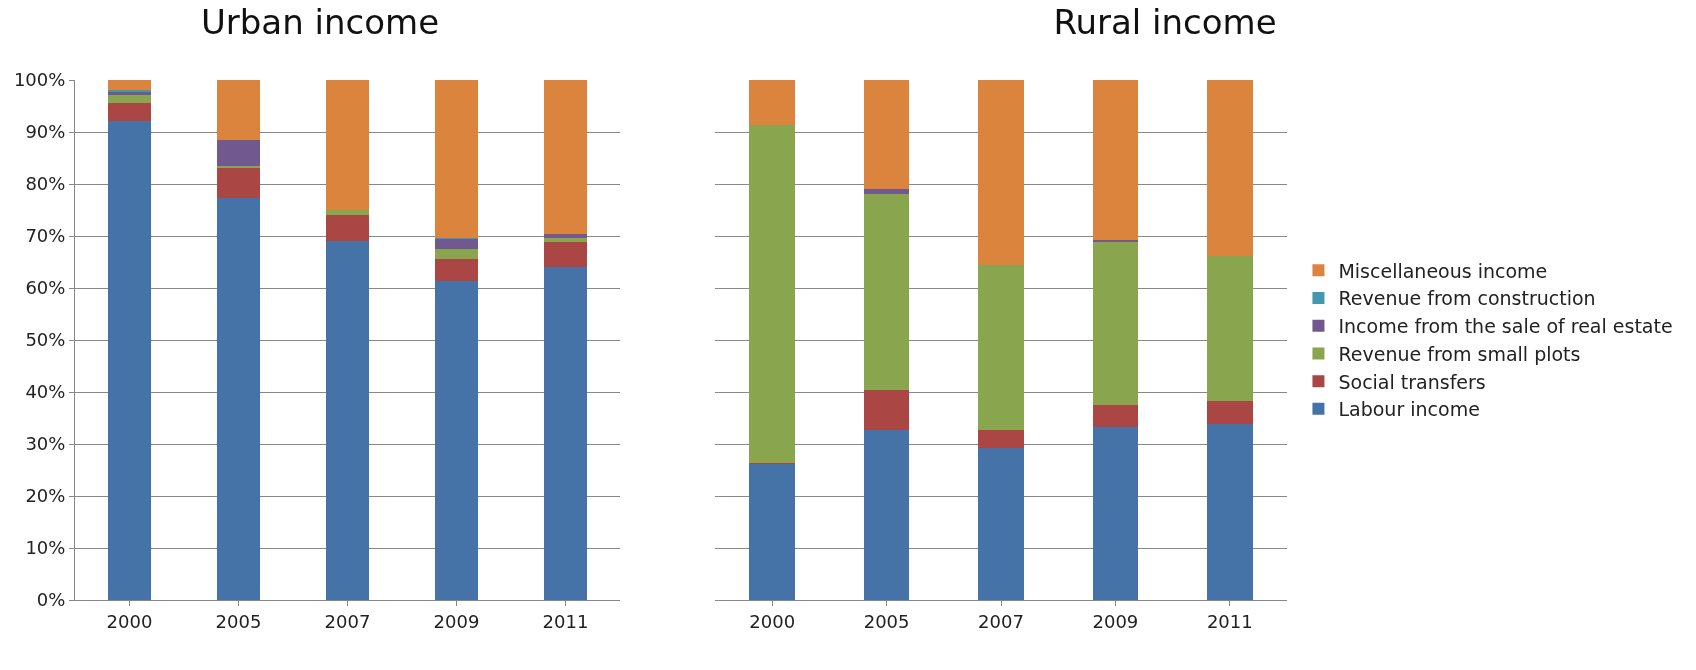 Image resolution: width=1696 pixels, height=670 pixels. I want to click on y-tick-label: 40%, so click(45, 392).